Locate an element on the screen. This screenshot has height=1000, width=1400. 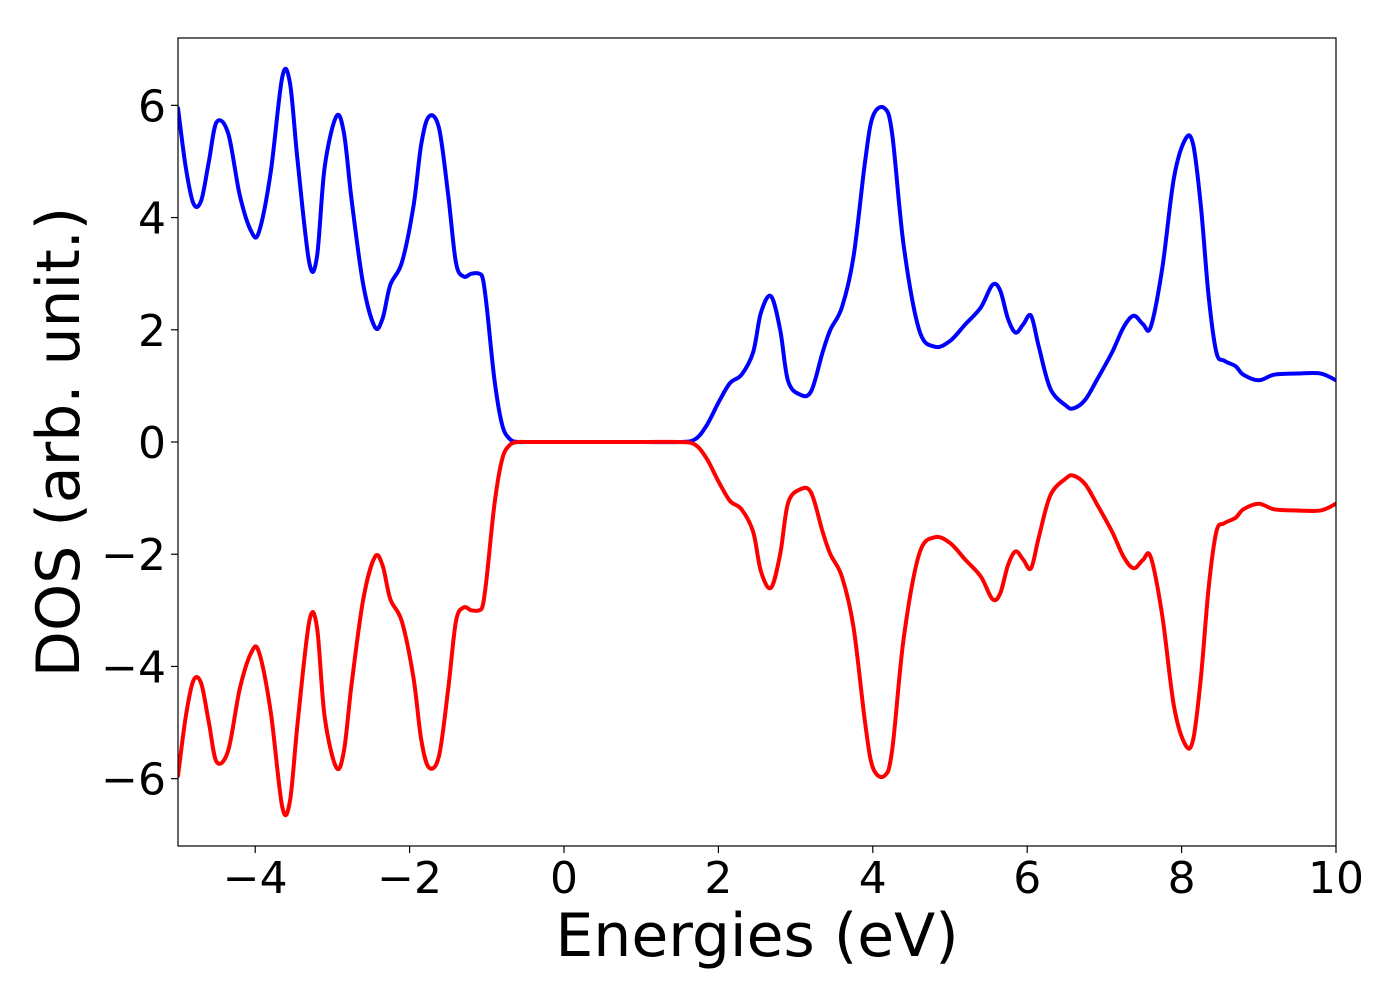
y-tick-label: −2 is located at coordinates (133, 555).